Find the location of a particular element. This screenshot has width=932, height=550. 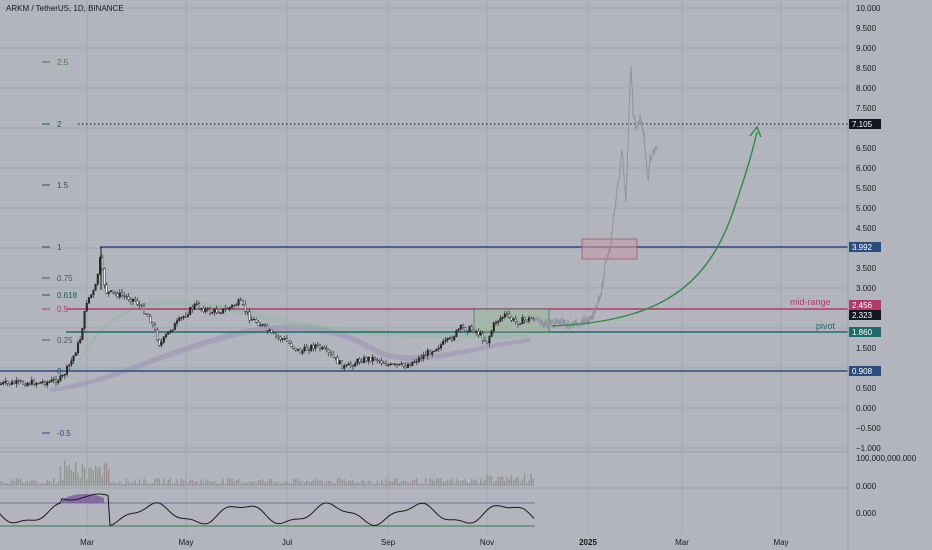

price-axis-tick-label: 7.500 is located at coordinates (866, 108).